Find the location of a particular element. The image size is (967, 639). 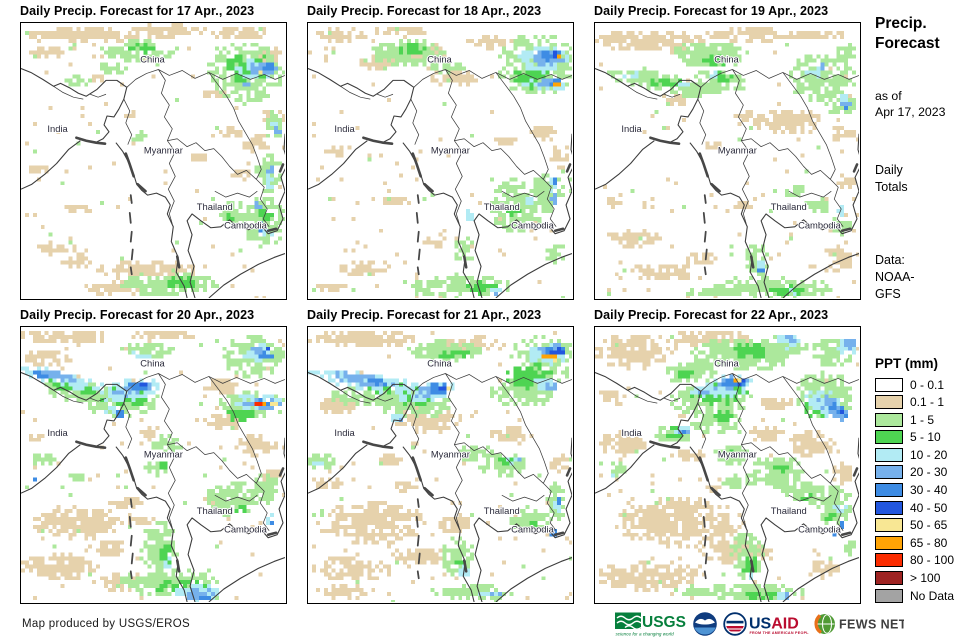

legend-item: 10 - 20 is located at coordinates (914, 454).